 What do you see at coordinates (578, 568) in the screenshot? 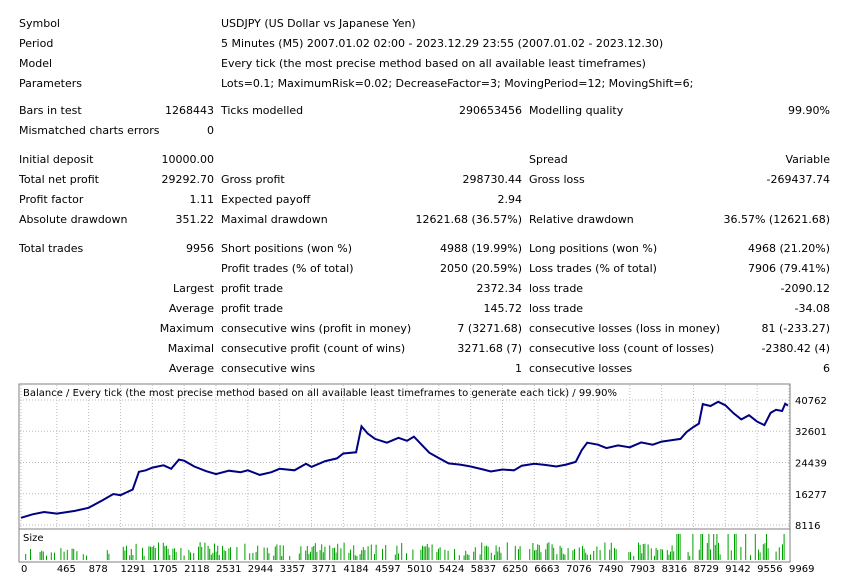
I see `x-tick-label: 7076` at bounding box center [578, 568].